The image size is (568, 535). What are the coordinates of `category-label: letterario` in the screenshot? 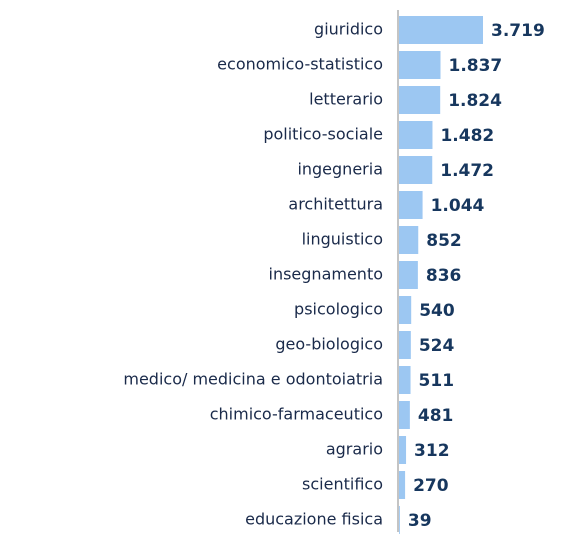 It's located at (346, 99).